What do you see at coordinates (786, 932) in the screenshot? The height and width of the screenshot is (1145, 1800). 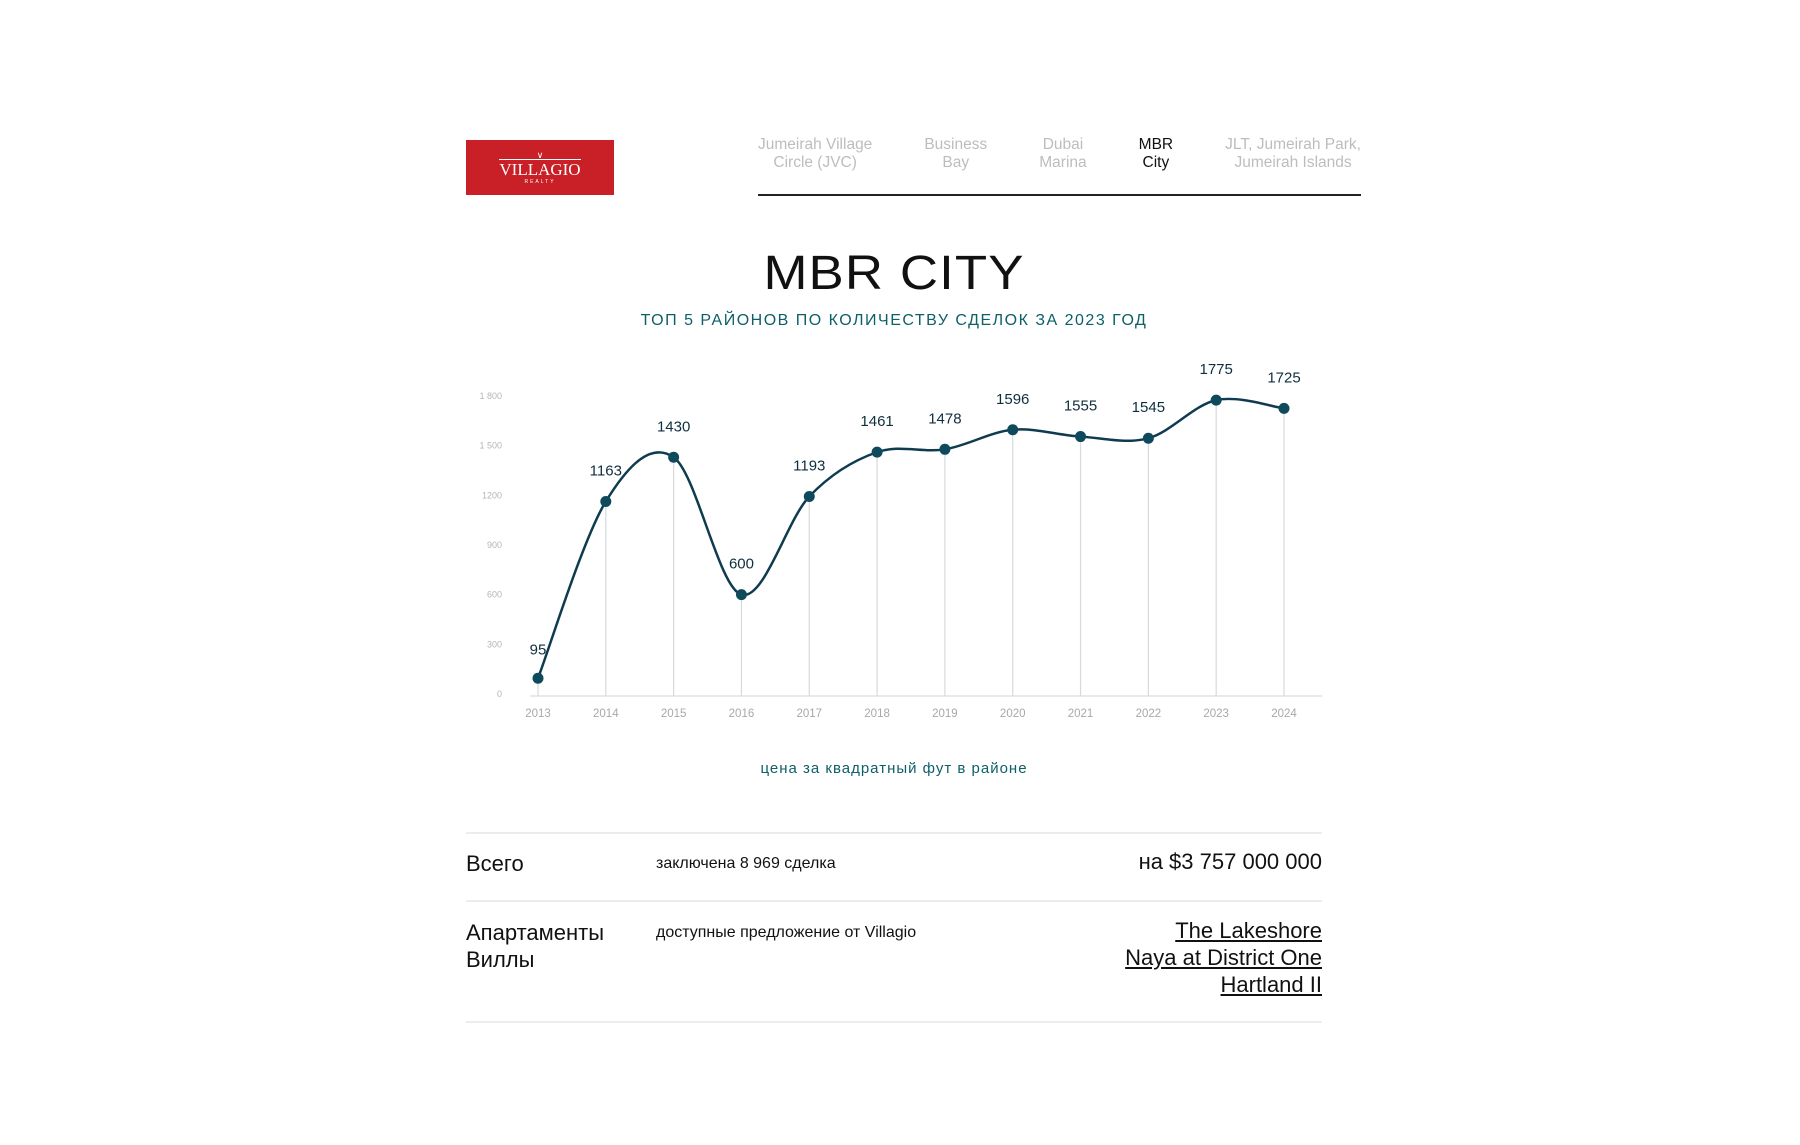 I see `offers-text: доступные предложение от Villagio` at bounding box center [786, 932].